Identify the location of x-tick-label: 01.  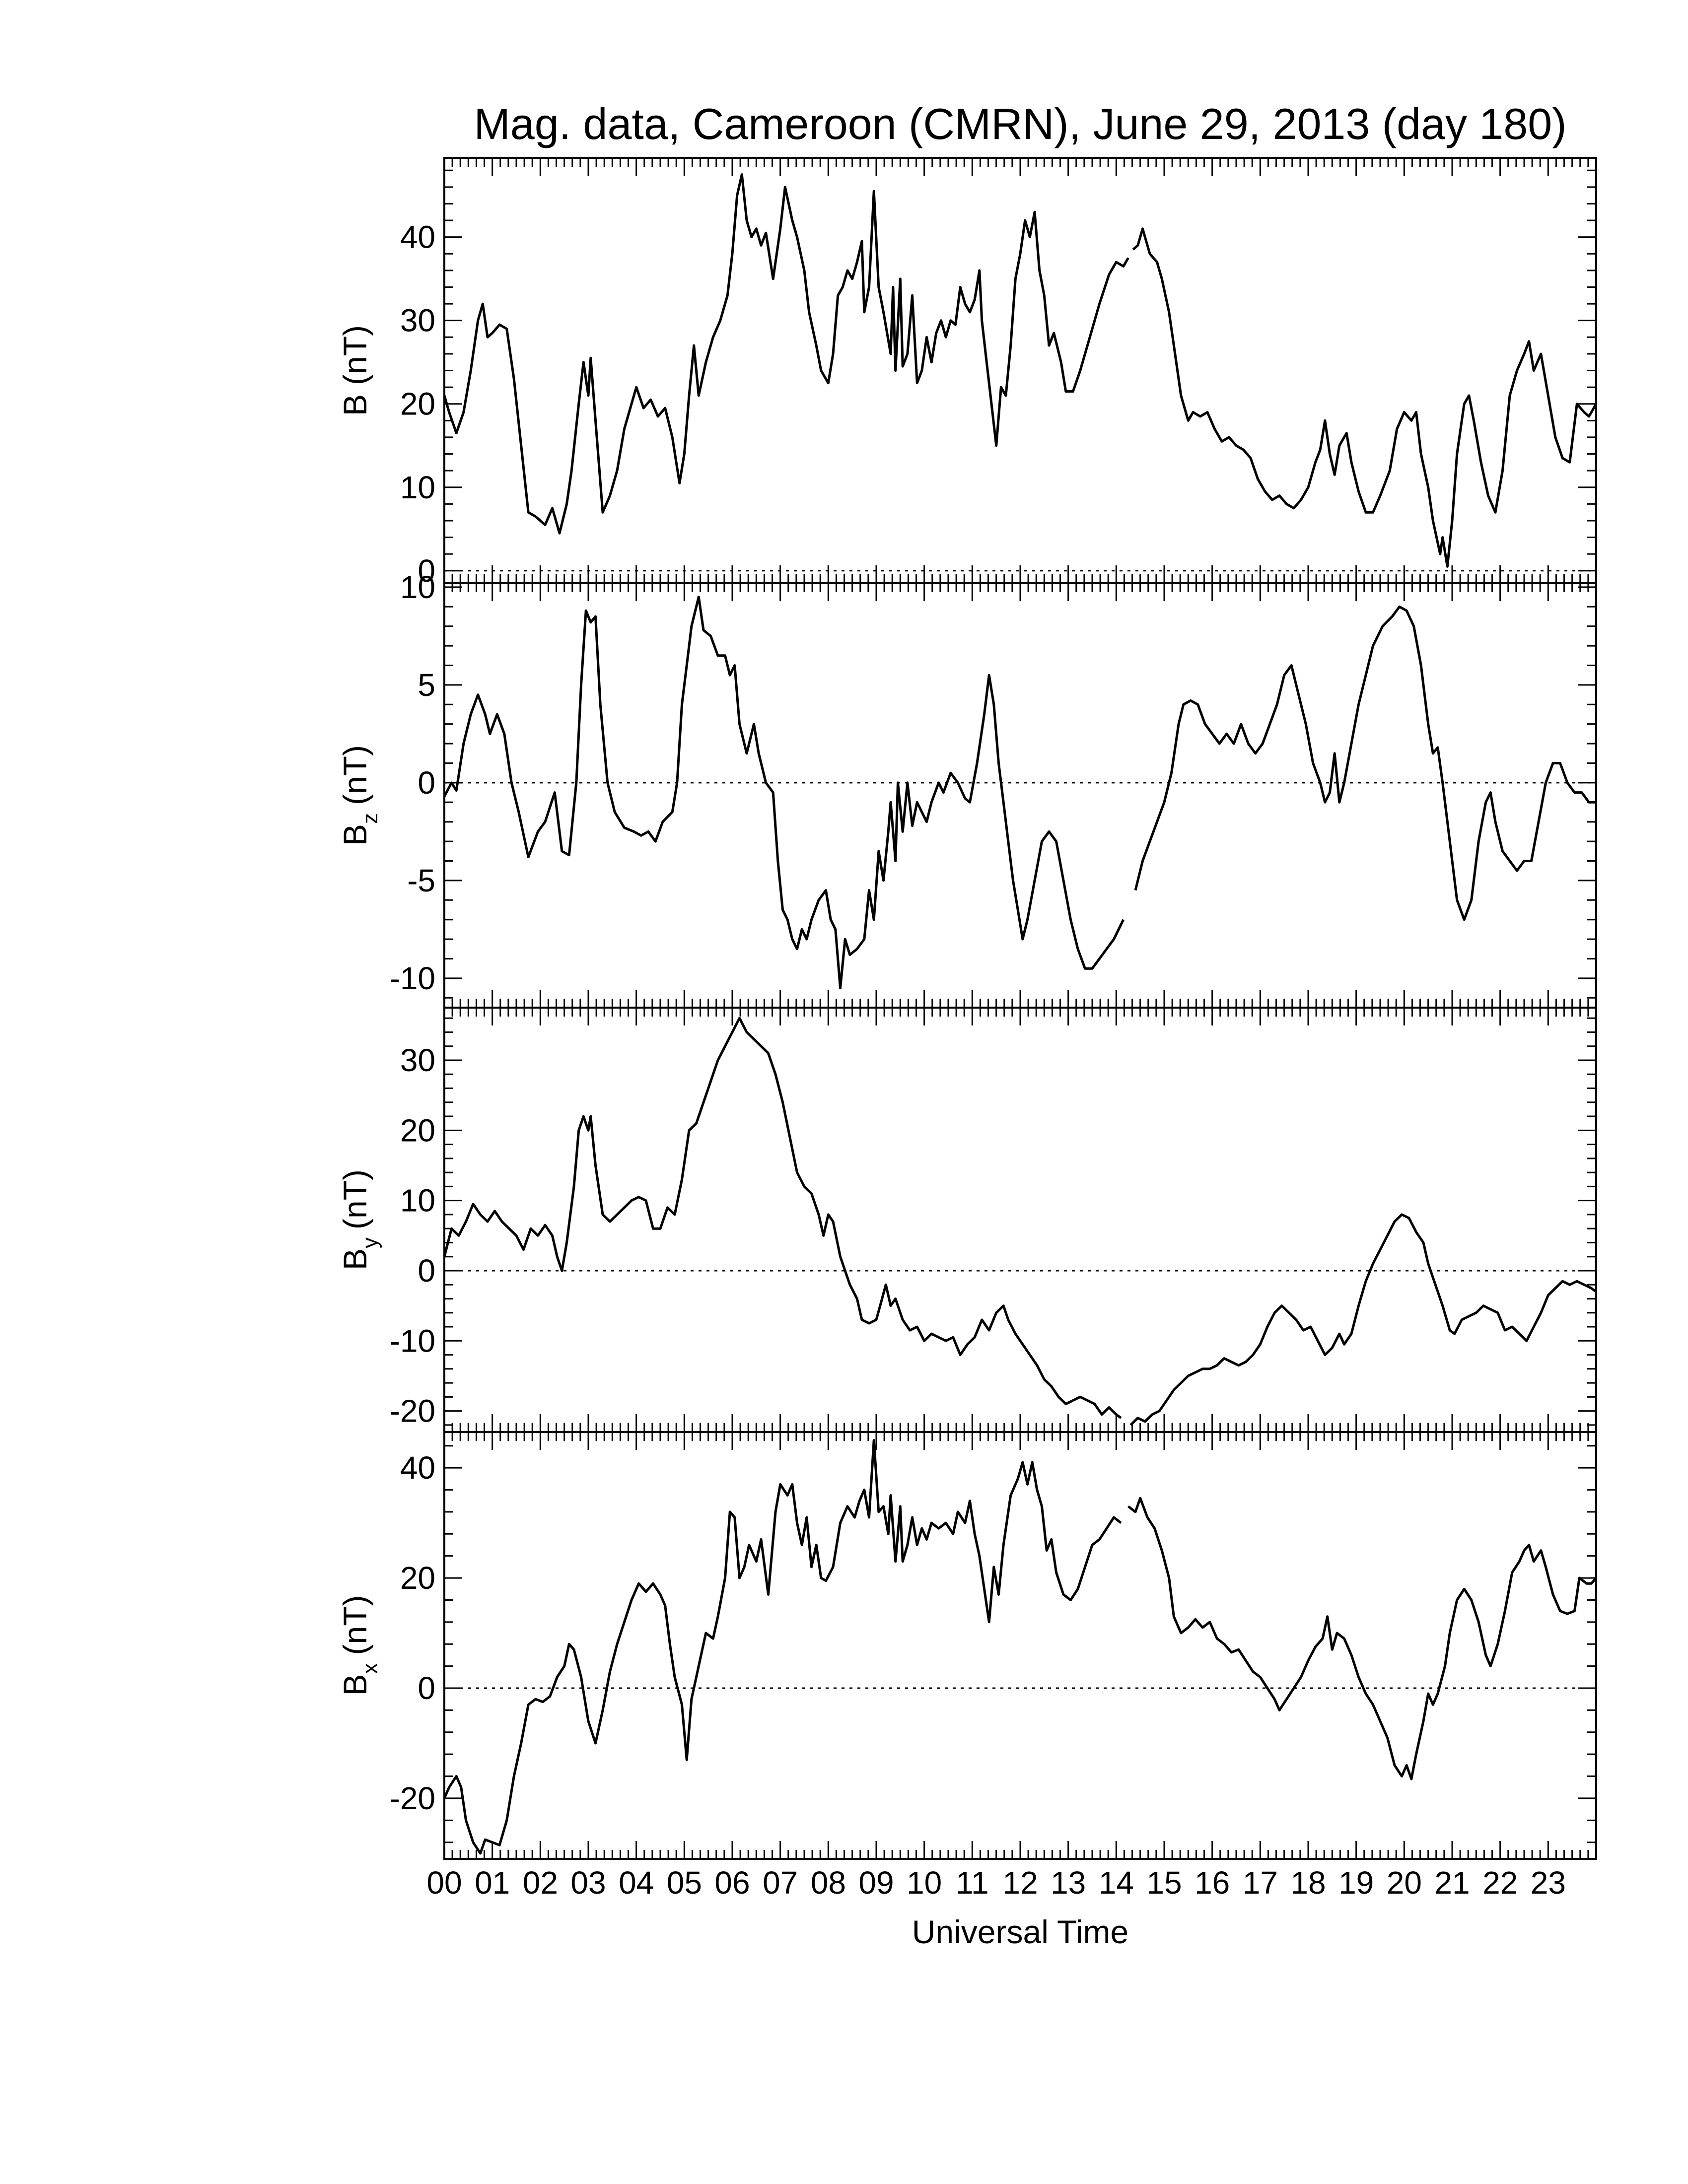
(492, 1883).